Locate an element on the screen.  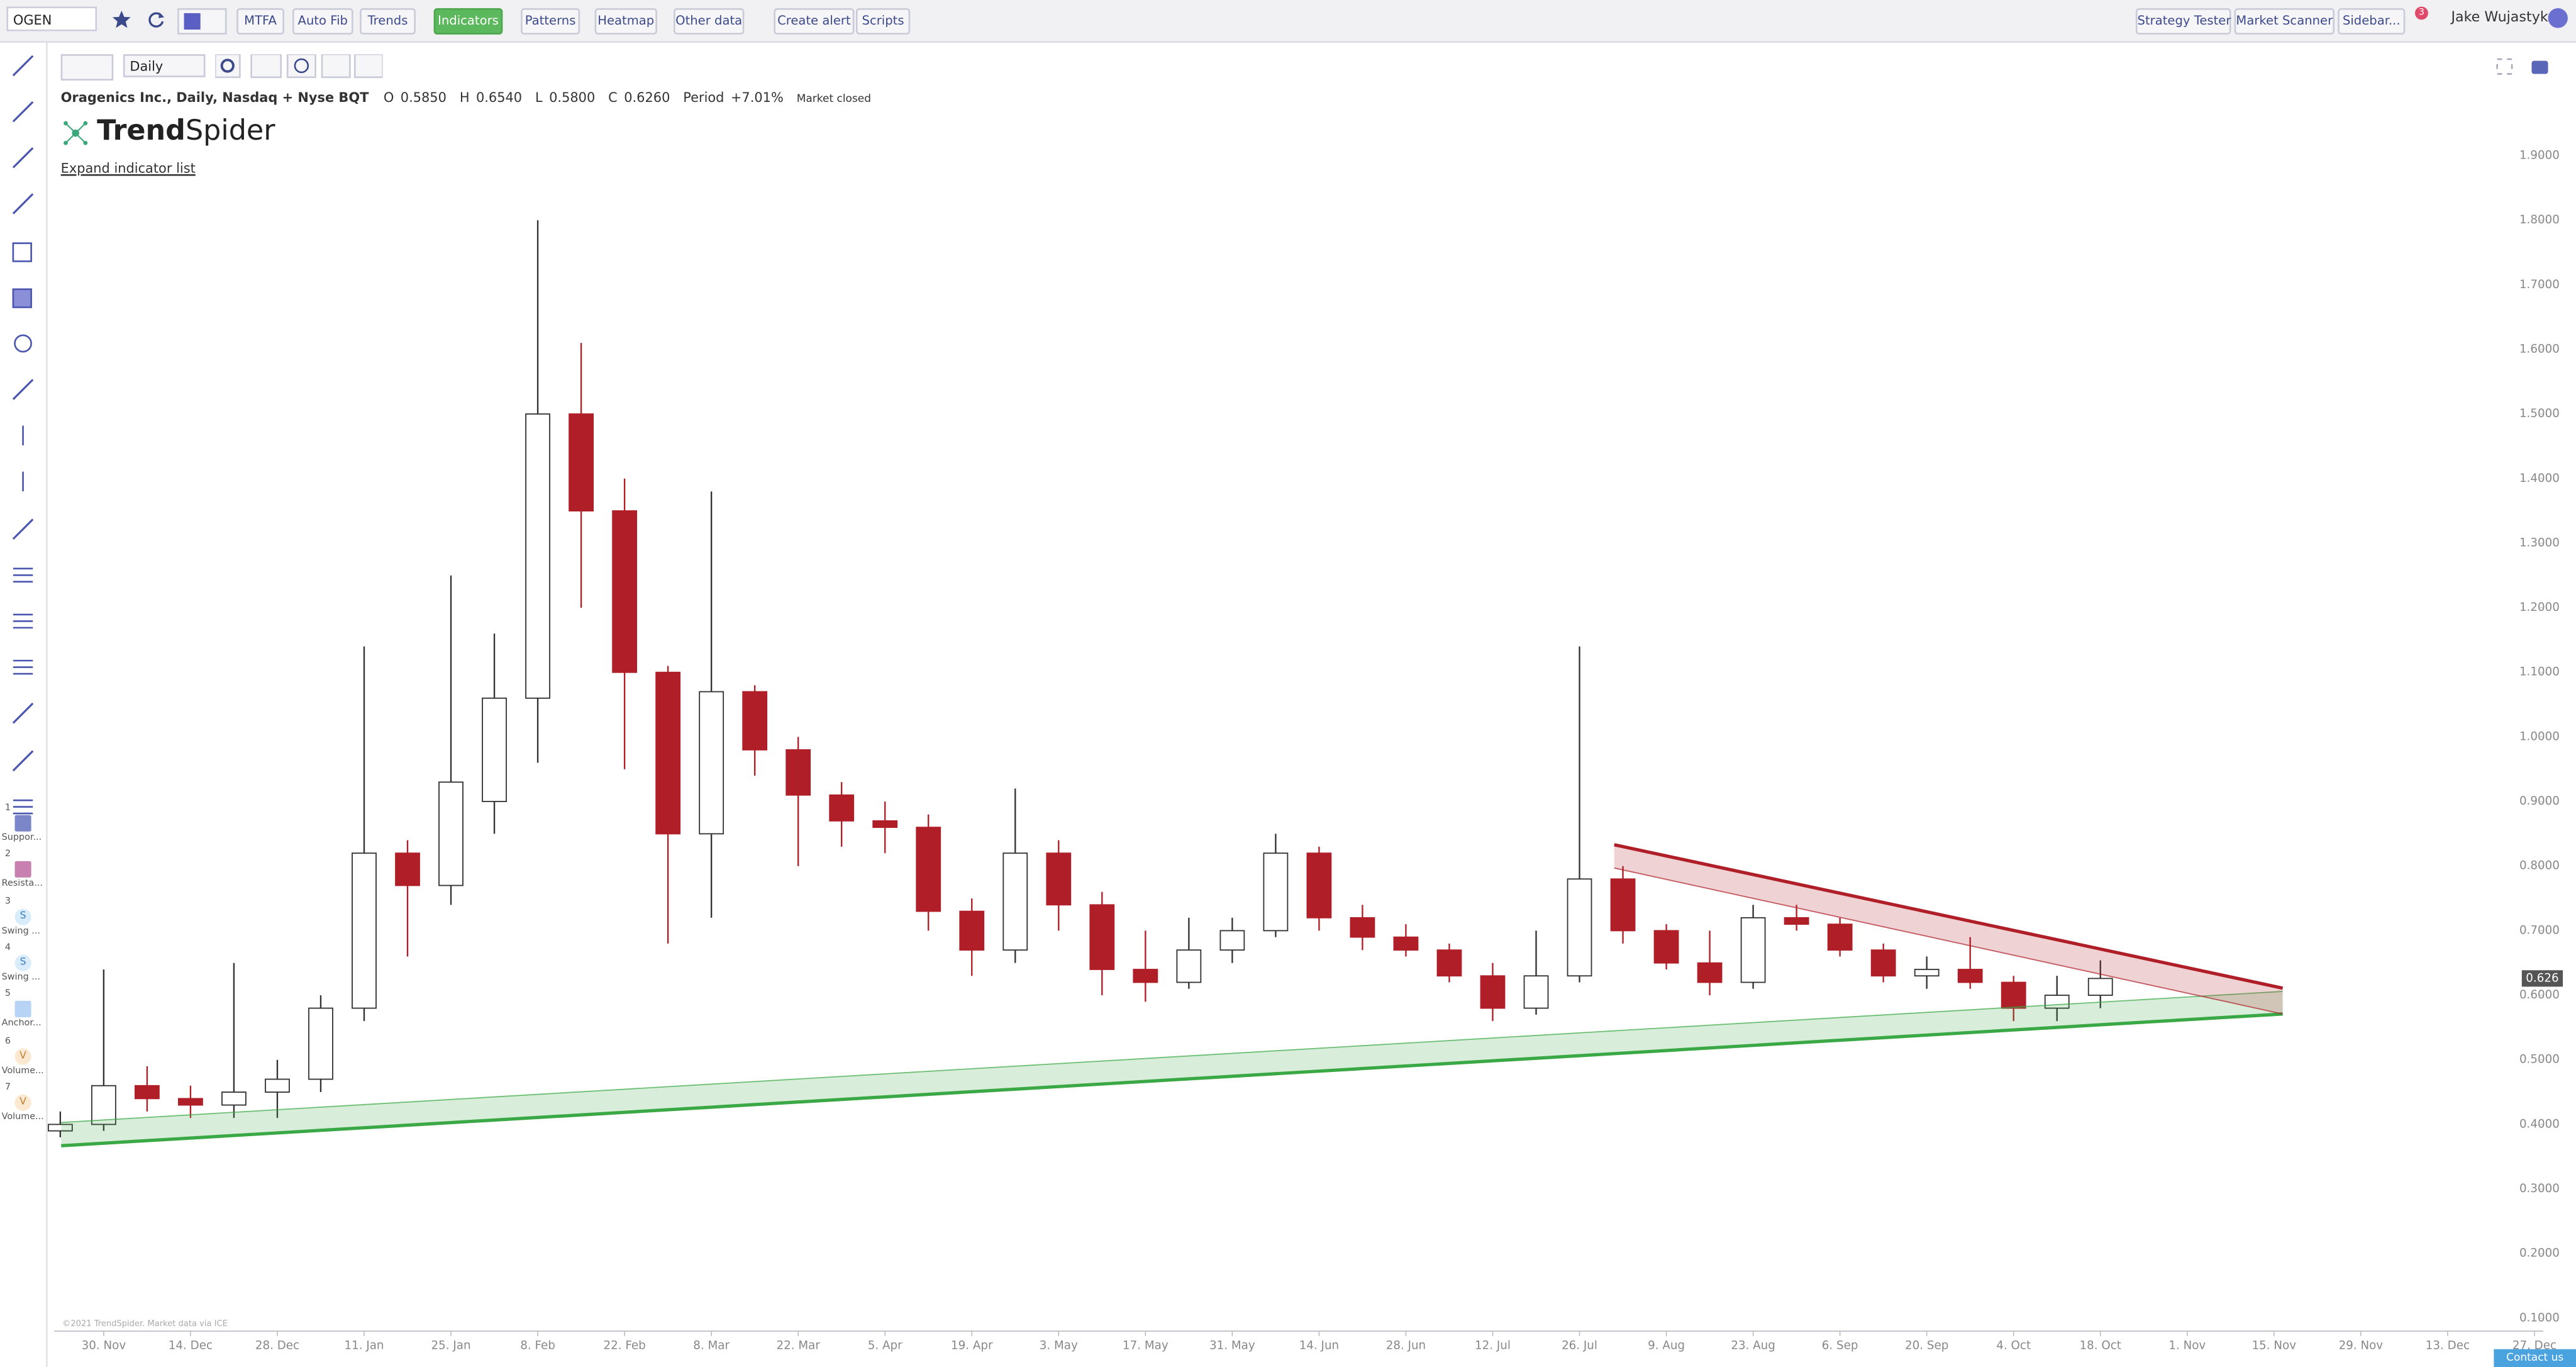
x-tick-label: 14. Jun is located at coordinates (1319, 1345).